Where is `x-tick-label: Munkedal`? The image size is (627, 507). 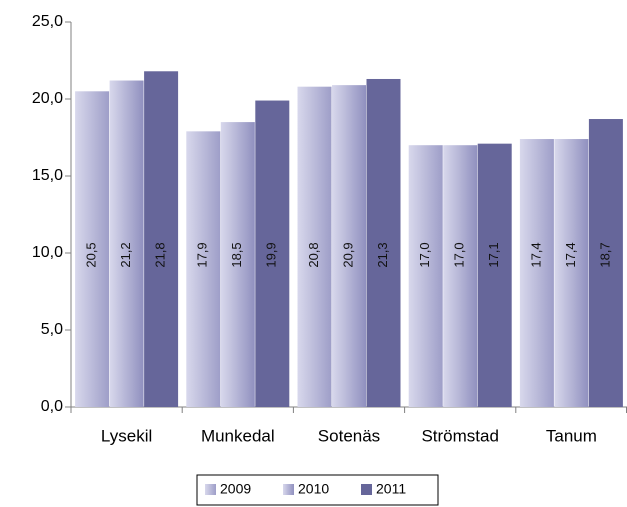
x-tick-label: Munkedal is located at coordinates (238, 435).